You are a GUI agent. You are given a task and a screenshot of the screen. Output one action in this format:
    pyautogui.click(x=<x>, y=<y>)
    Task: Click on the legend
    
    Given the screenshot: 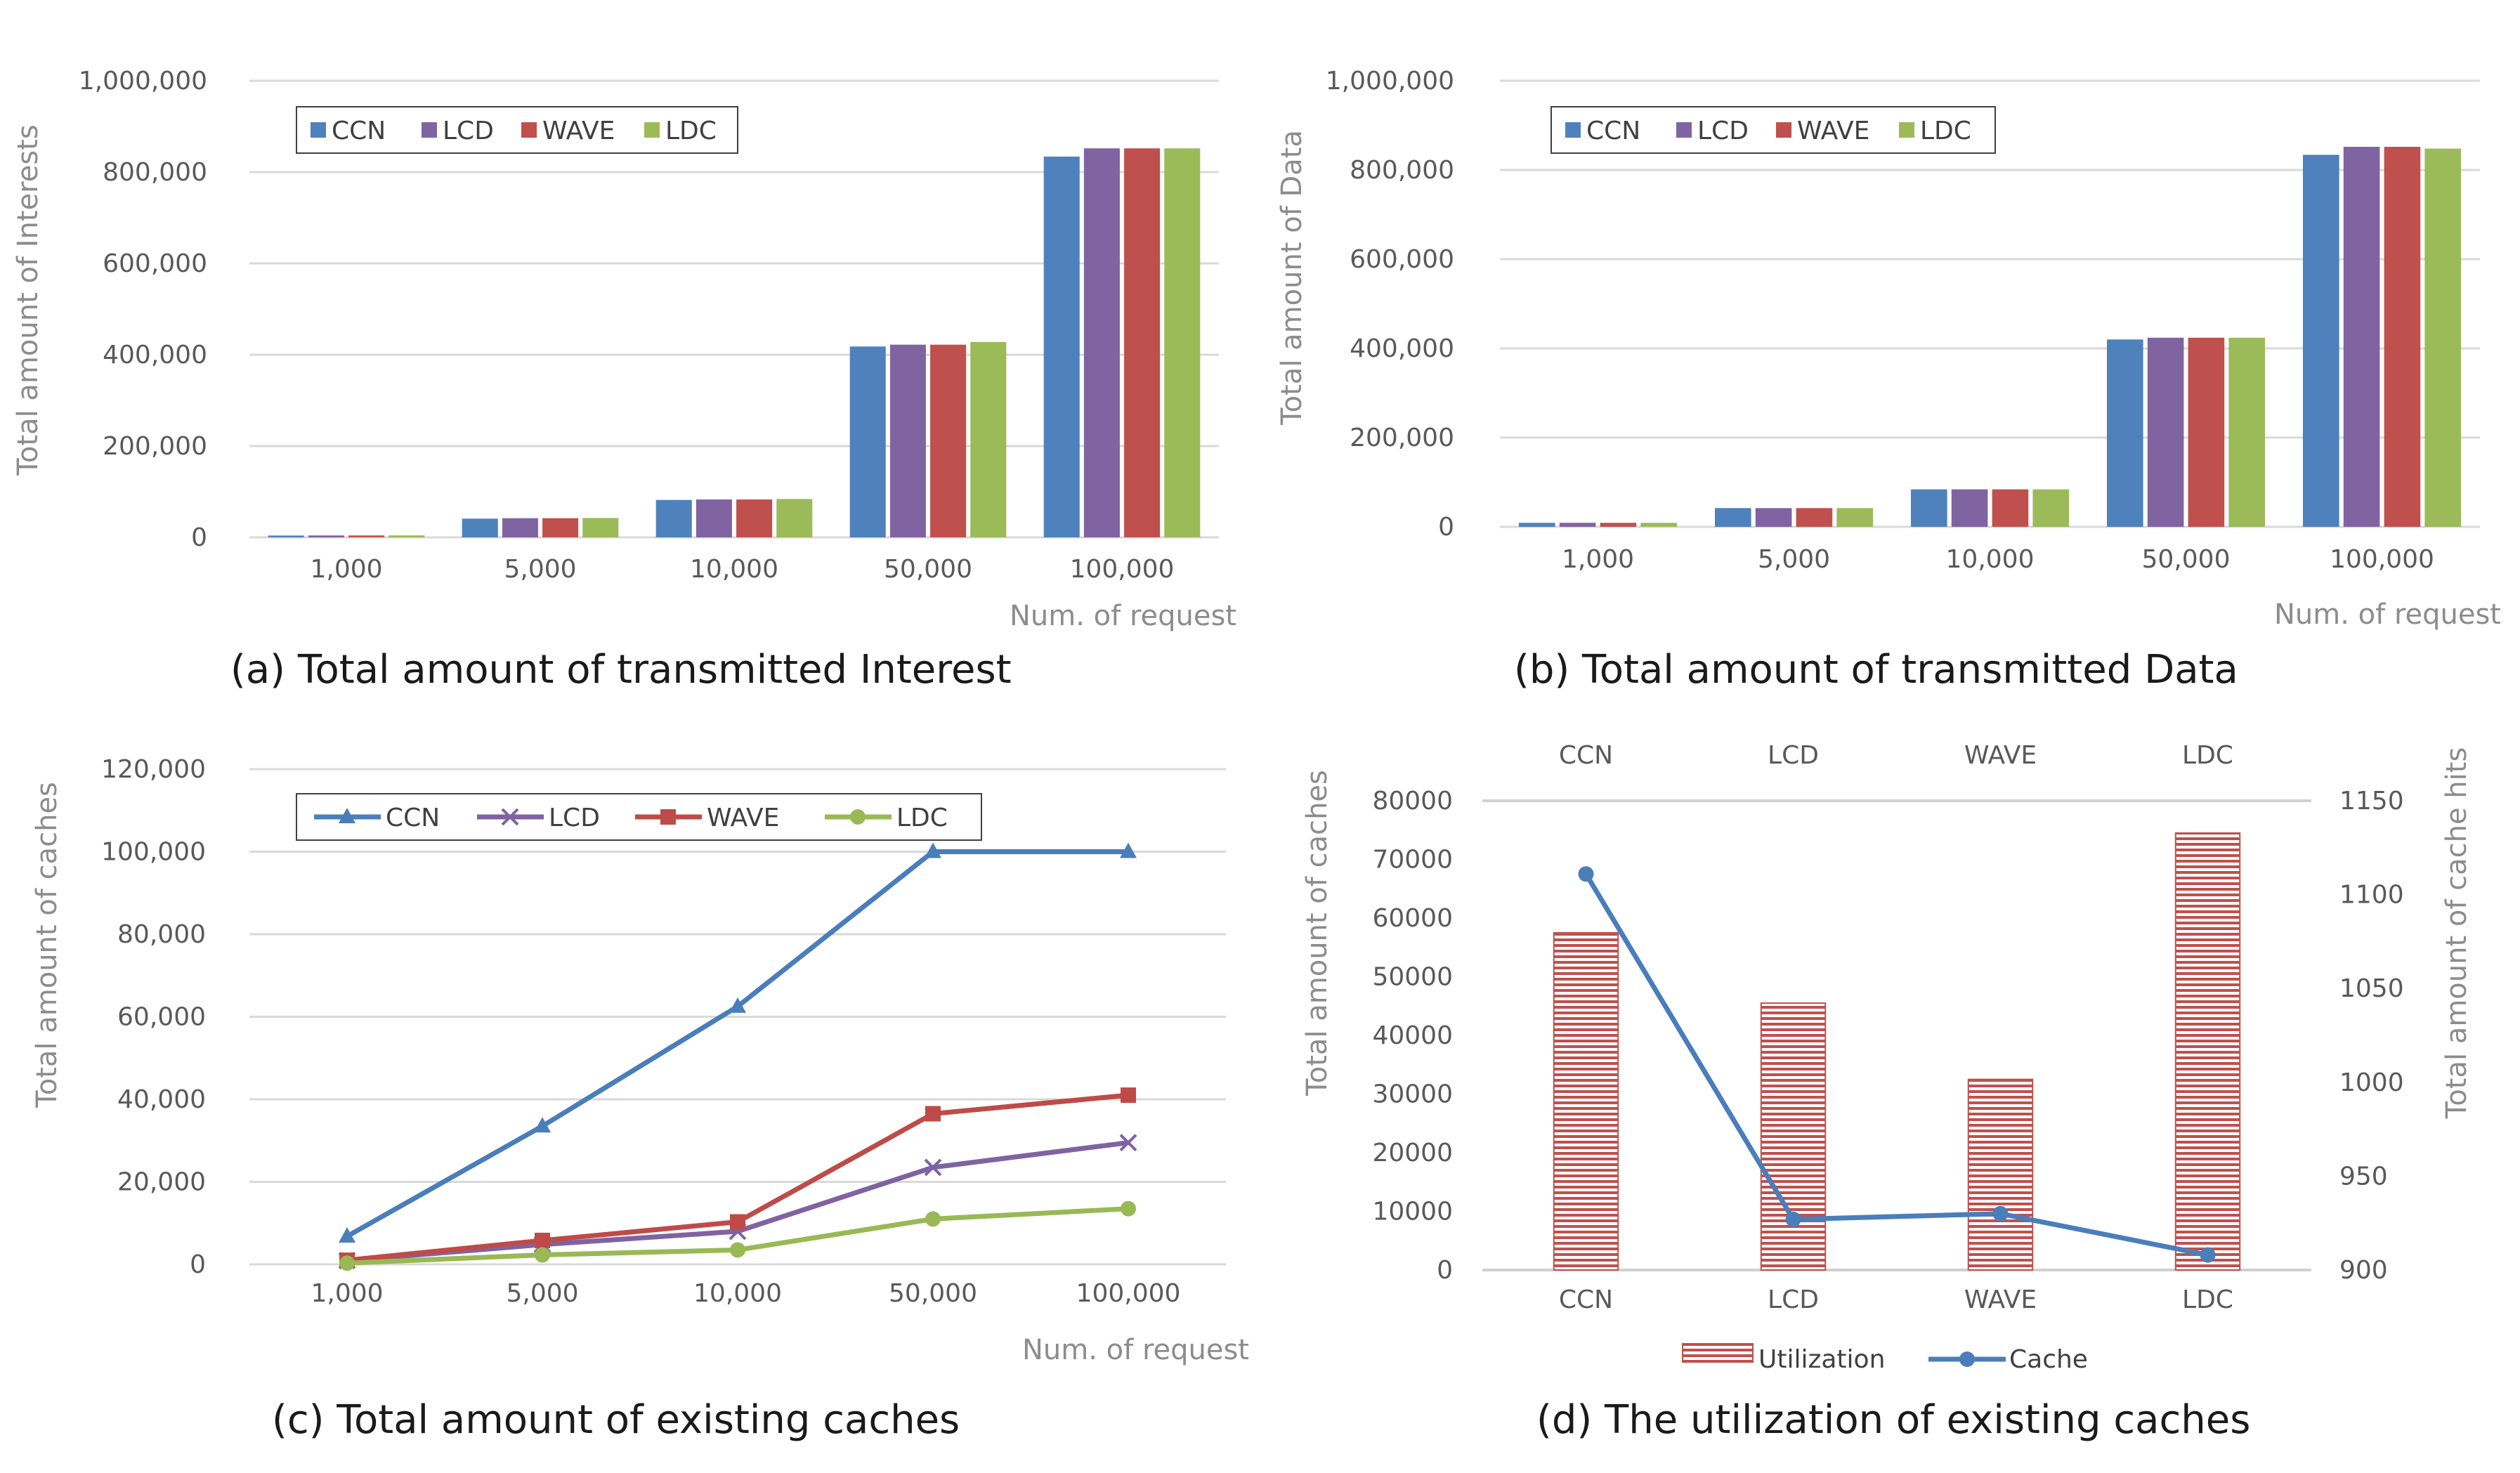 What is the action you would take?
    pyautogui.click(x=517, y=130)
    